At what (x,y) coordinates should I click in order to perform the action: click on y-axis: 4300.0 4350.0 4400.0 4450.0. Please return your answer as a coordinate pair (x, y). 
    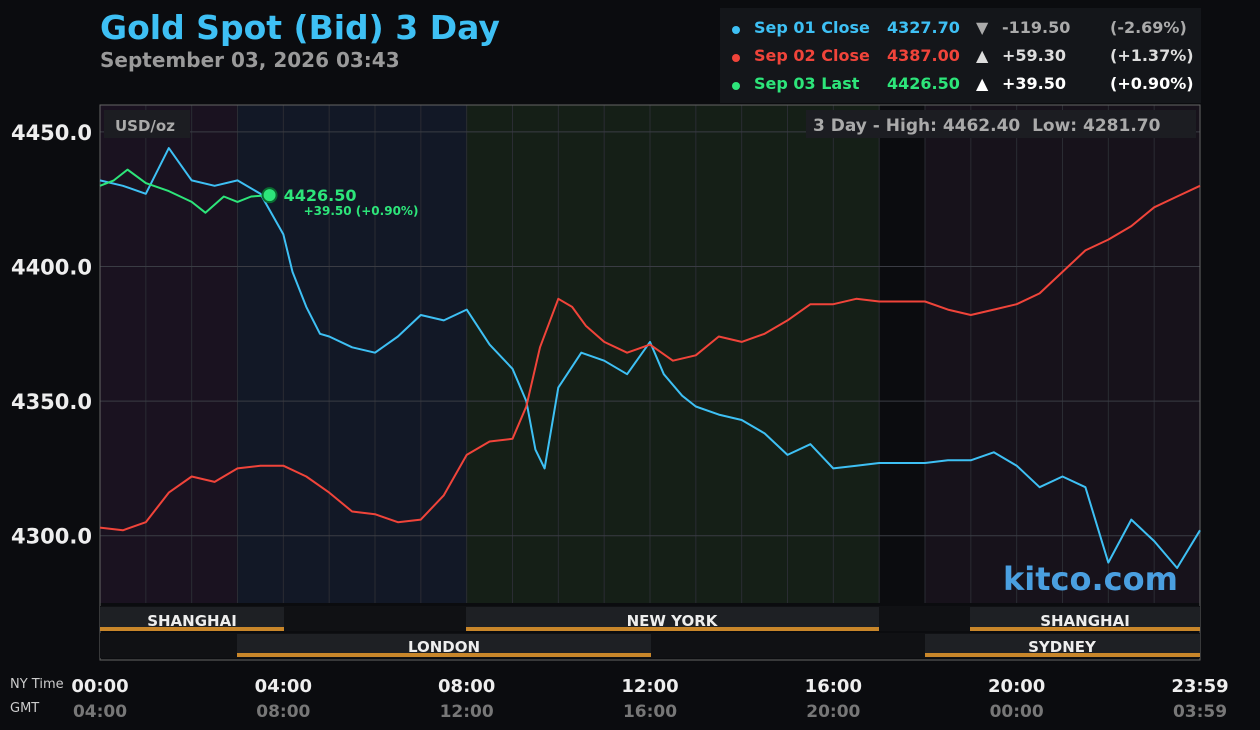
    Looking at the image, I should click on (51, 335).